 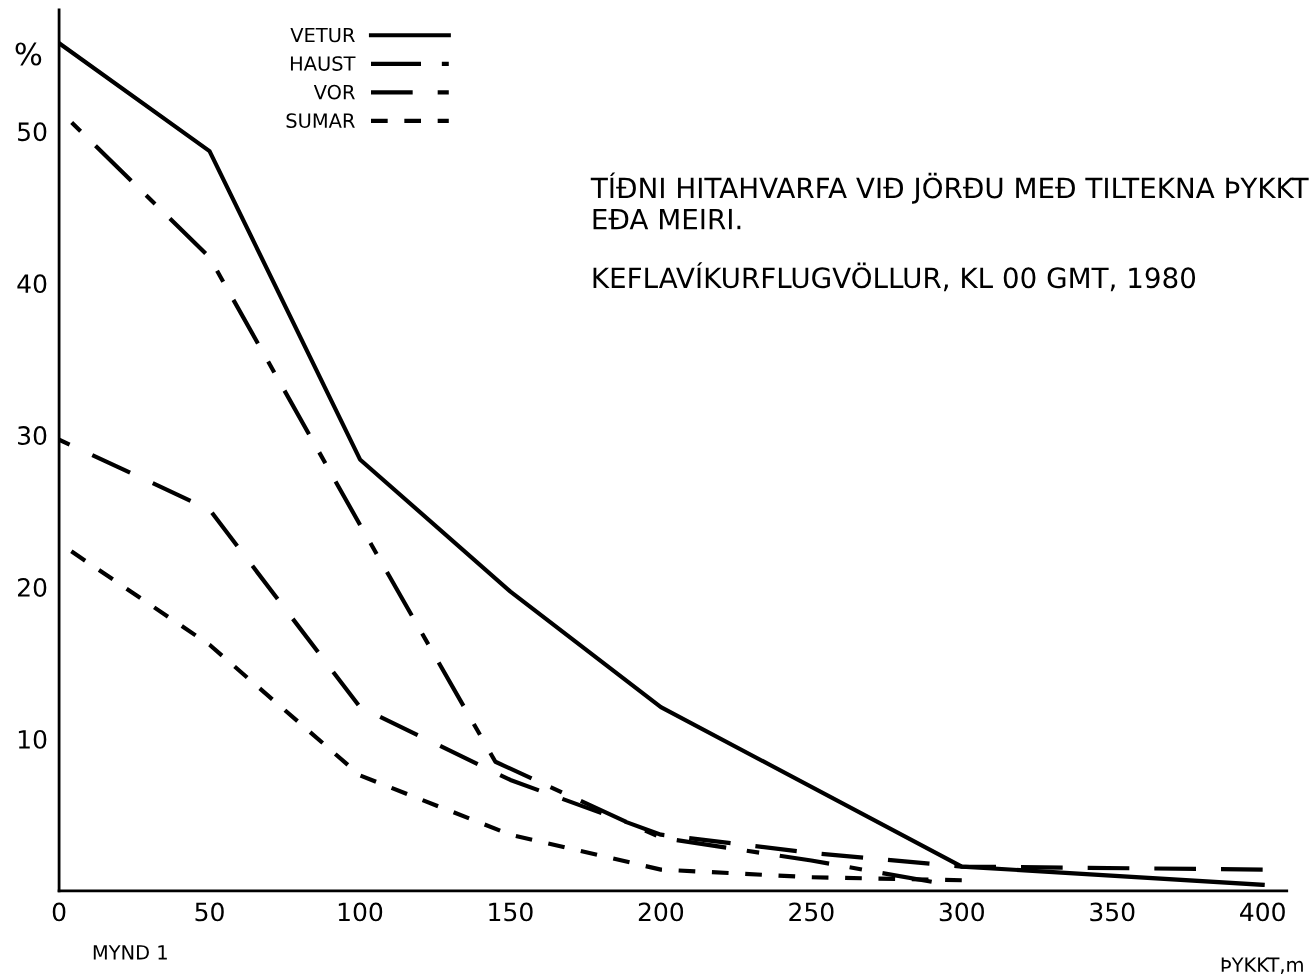 What do you see at coordinates (661, 912) in the screenshot?
I see `x-tick-label: 200` at bounding box center [661, 912].